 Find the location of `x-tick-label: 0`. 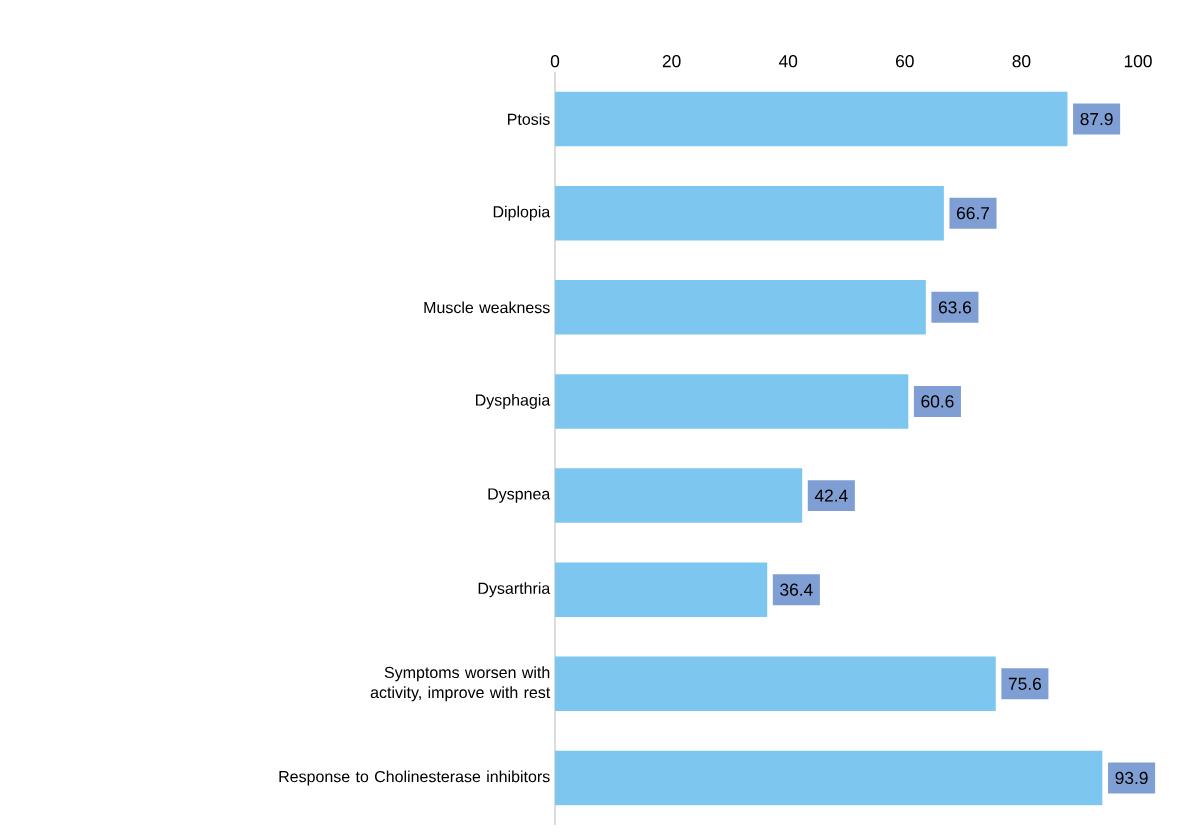

x-tick-label: 0 is located at coordinates (555, 61).